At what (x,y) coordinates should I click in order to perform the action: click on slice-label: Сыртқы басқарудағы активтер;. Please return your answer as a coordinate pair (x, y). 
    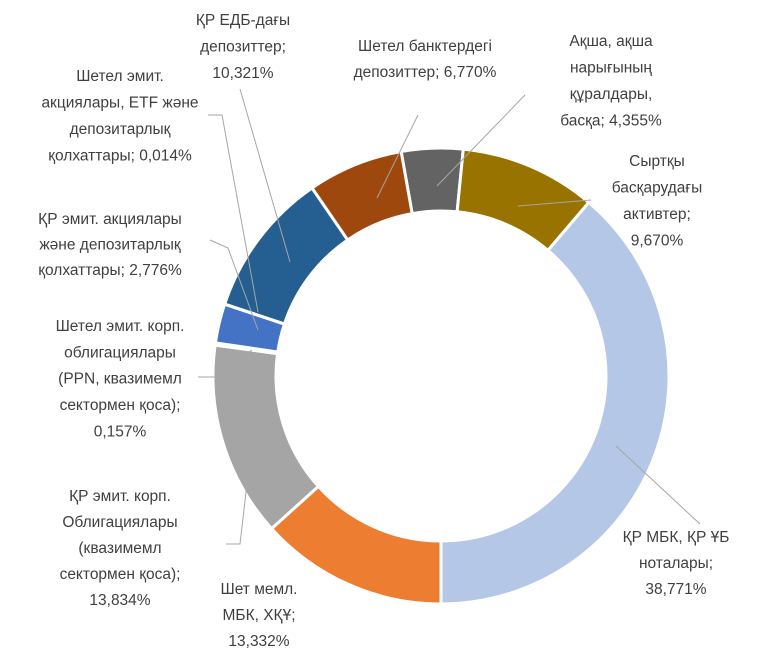
    Looking at the image, I should click on (657, 188).